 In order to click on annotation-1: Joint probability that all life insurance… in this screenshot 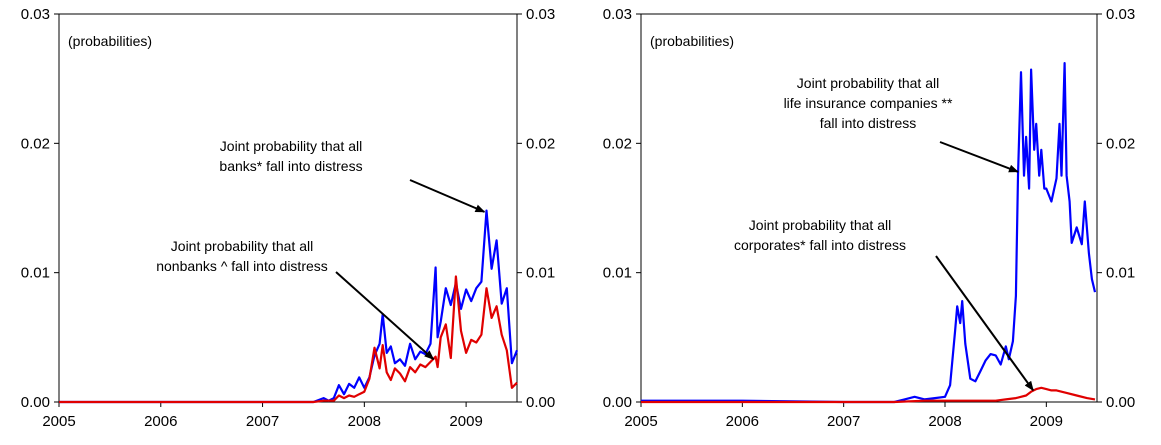, I will do `click(901, 124)`.